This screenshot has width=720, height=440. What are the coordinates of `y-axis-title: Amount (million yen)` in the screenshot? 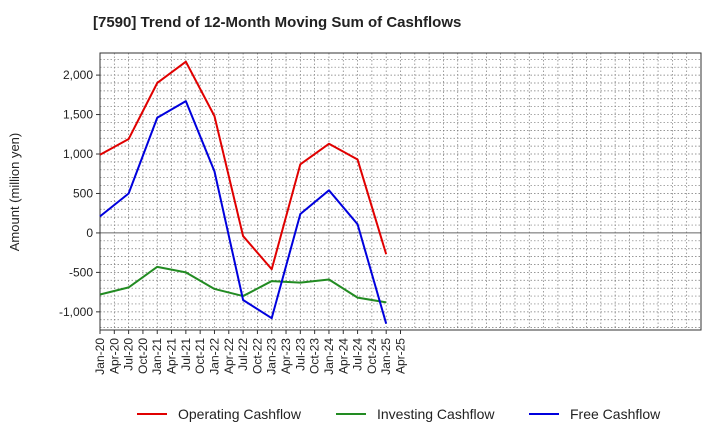 It's located at (14, 192).